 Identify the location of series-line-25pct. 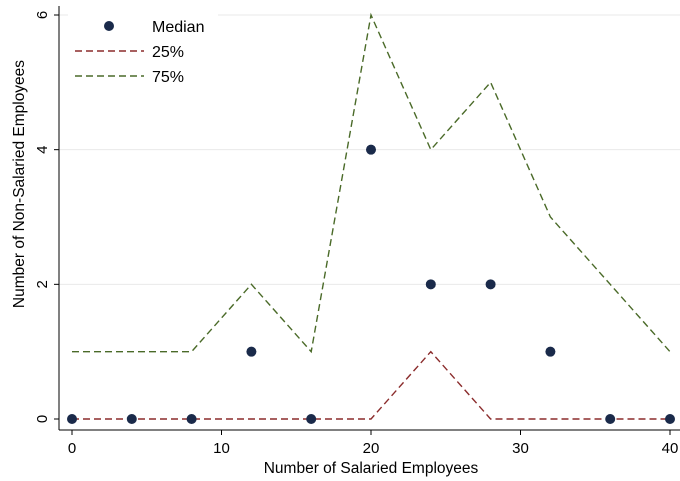
(371, 385).